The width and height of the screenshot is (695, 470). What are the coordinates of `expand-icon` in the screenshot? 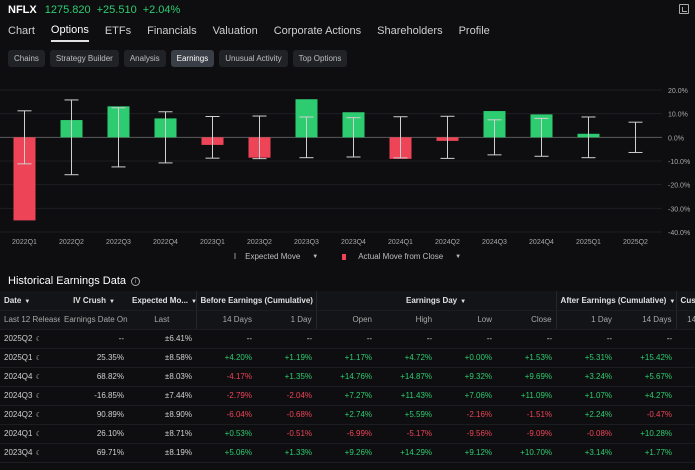 It's located at (684, 9).